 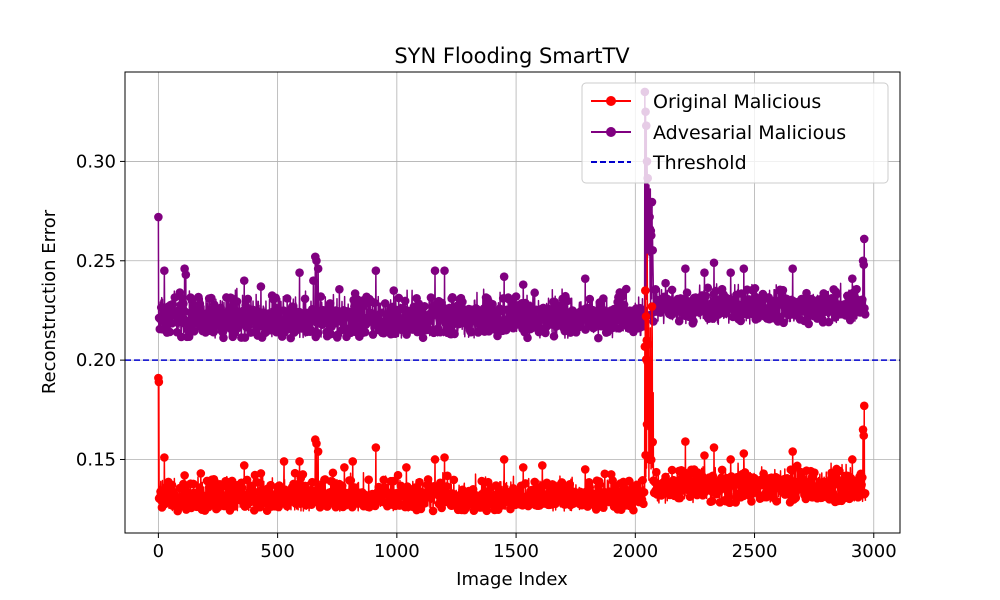 I want to click on y-axis-label: Reconstruction Error, so click(x=49, y=301).